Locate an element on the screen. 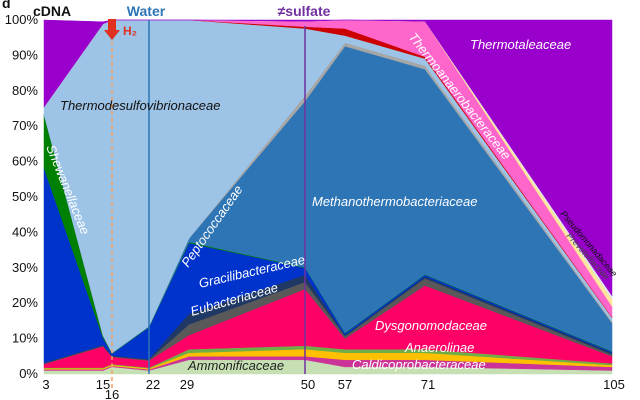 This screenshot has height=400, width=640. label-dysgonomodaceae: Dysgonomodaceae is located at coordinates (431, 325).